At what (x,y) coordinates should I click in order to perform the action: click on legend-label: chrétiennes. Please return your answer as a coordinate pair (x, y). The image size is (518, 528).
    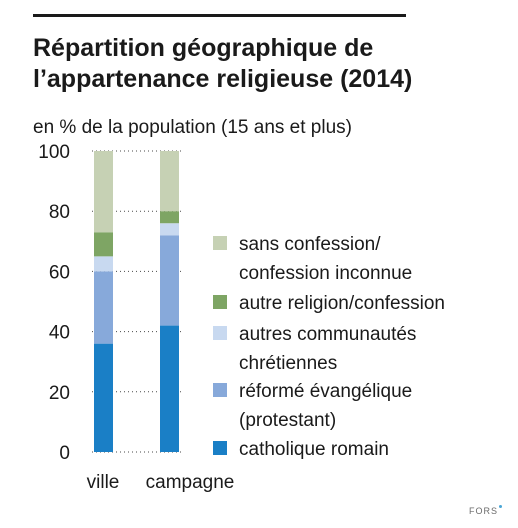
    Looking at the image, I should click on (288, 363).